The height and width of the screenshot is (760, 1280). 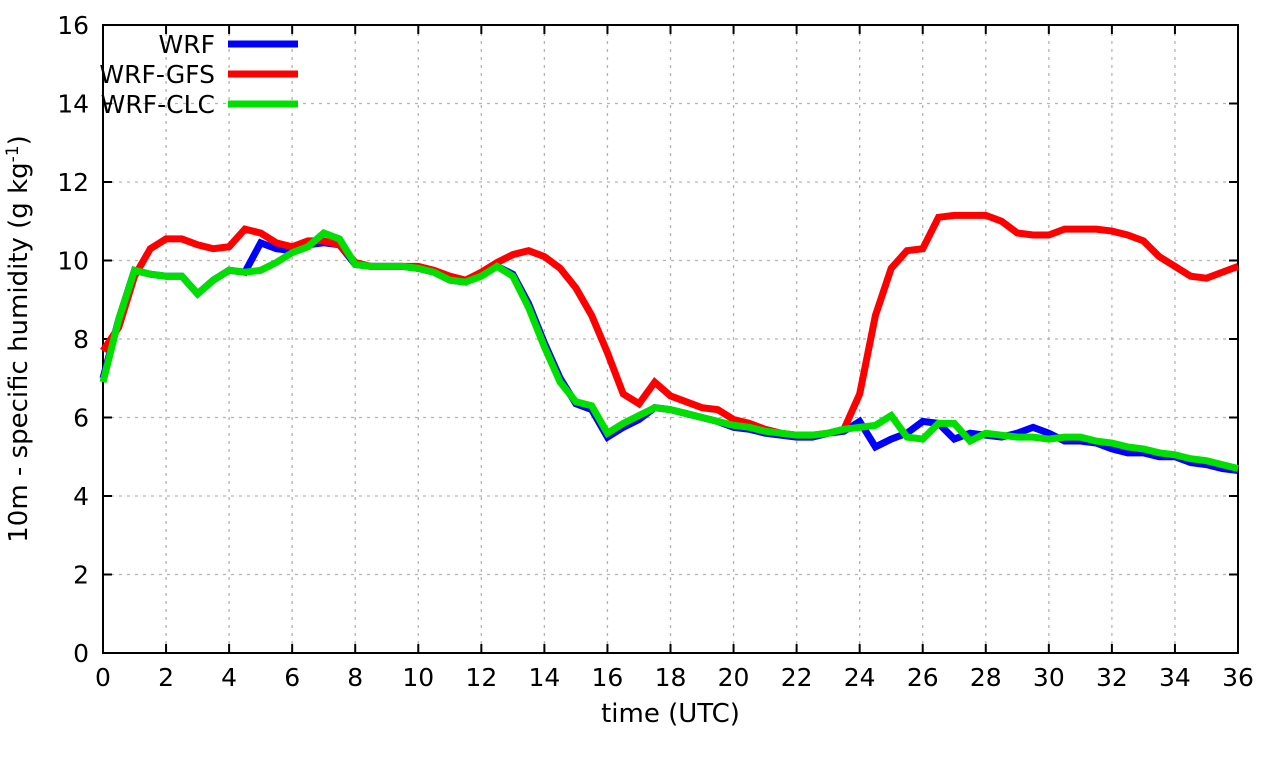 What do you see at coordinates (81, 575) in the screenshot?
I see `y-tick-label: 2` at bounding box center [81, 575].